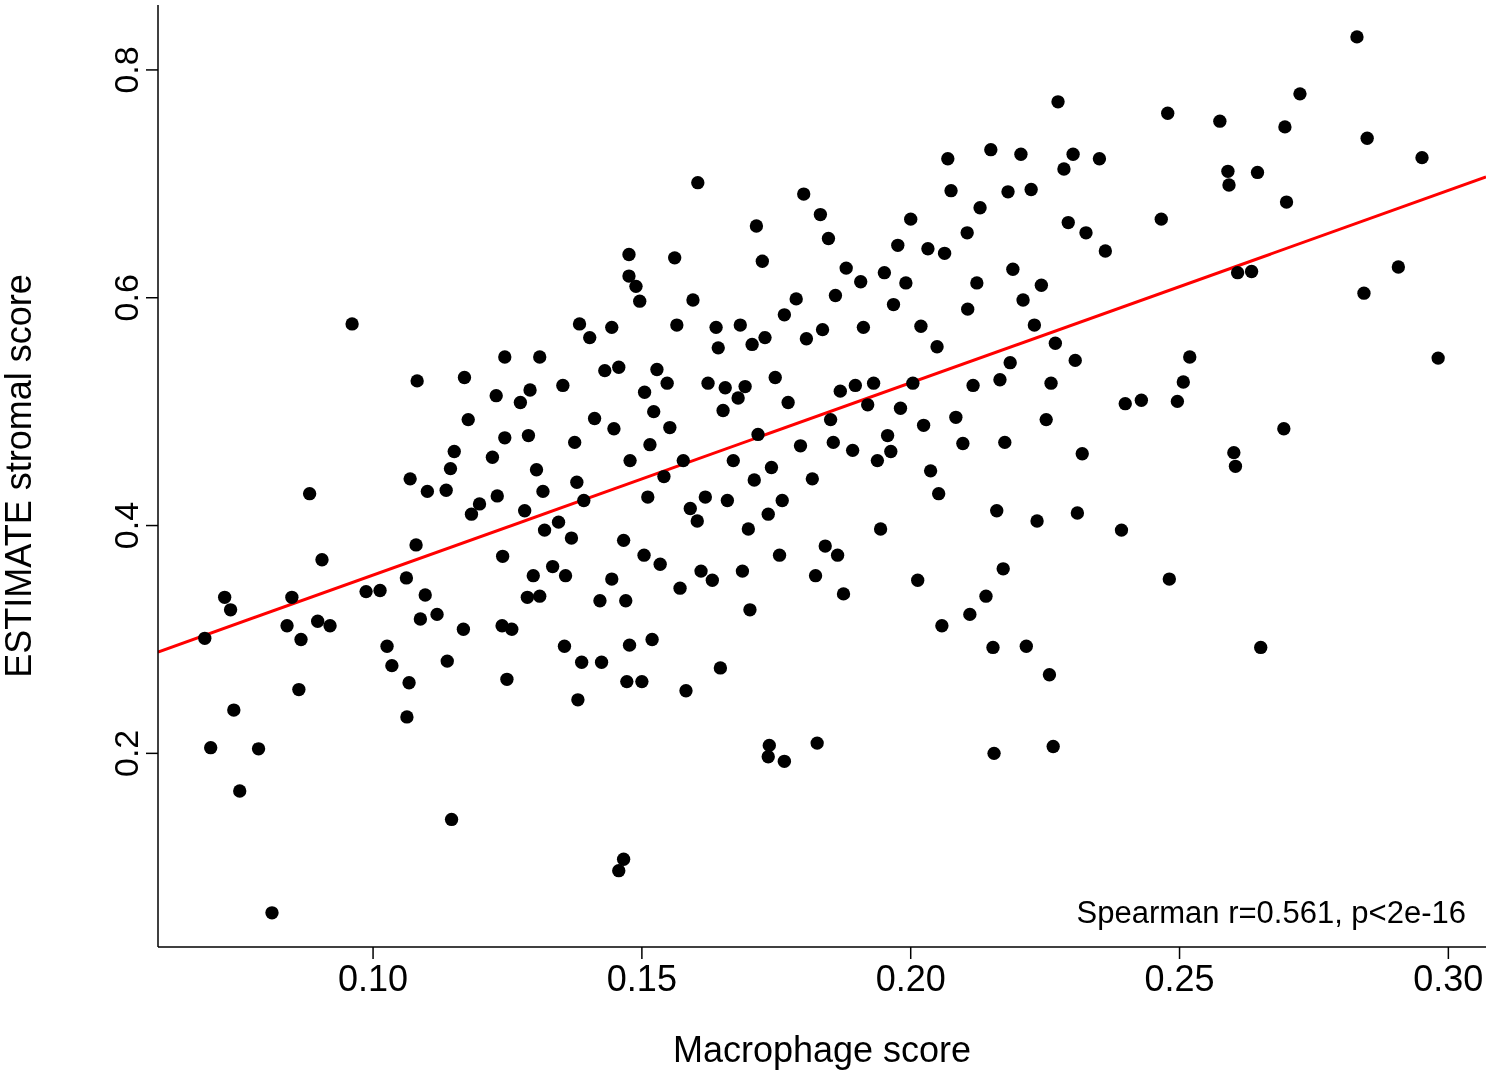  What do you see at coordinates (641, 978) in the screenshot?
I see `x-tick-label: 0.15` at bounding box center [641, 978].